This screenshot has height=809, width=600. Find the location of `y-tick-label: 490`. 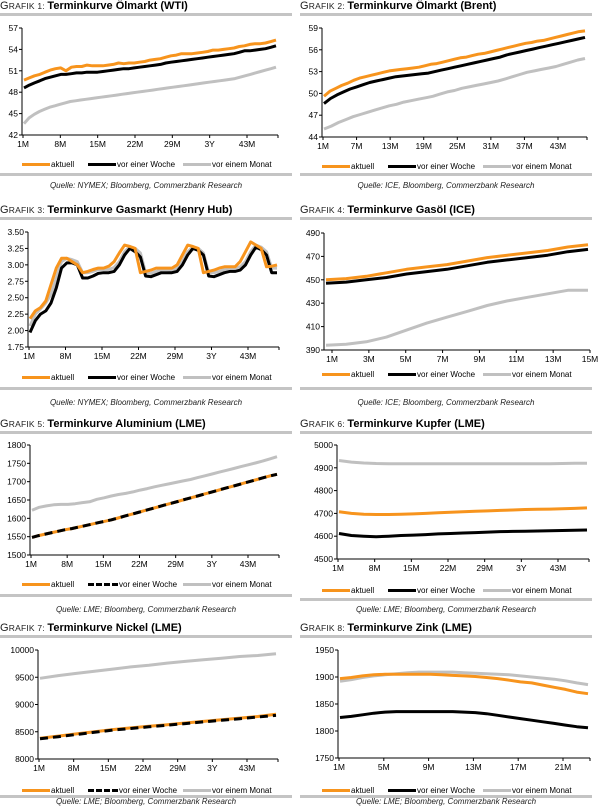

y-tick-label: 490 is located at coordinates (313, 233).